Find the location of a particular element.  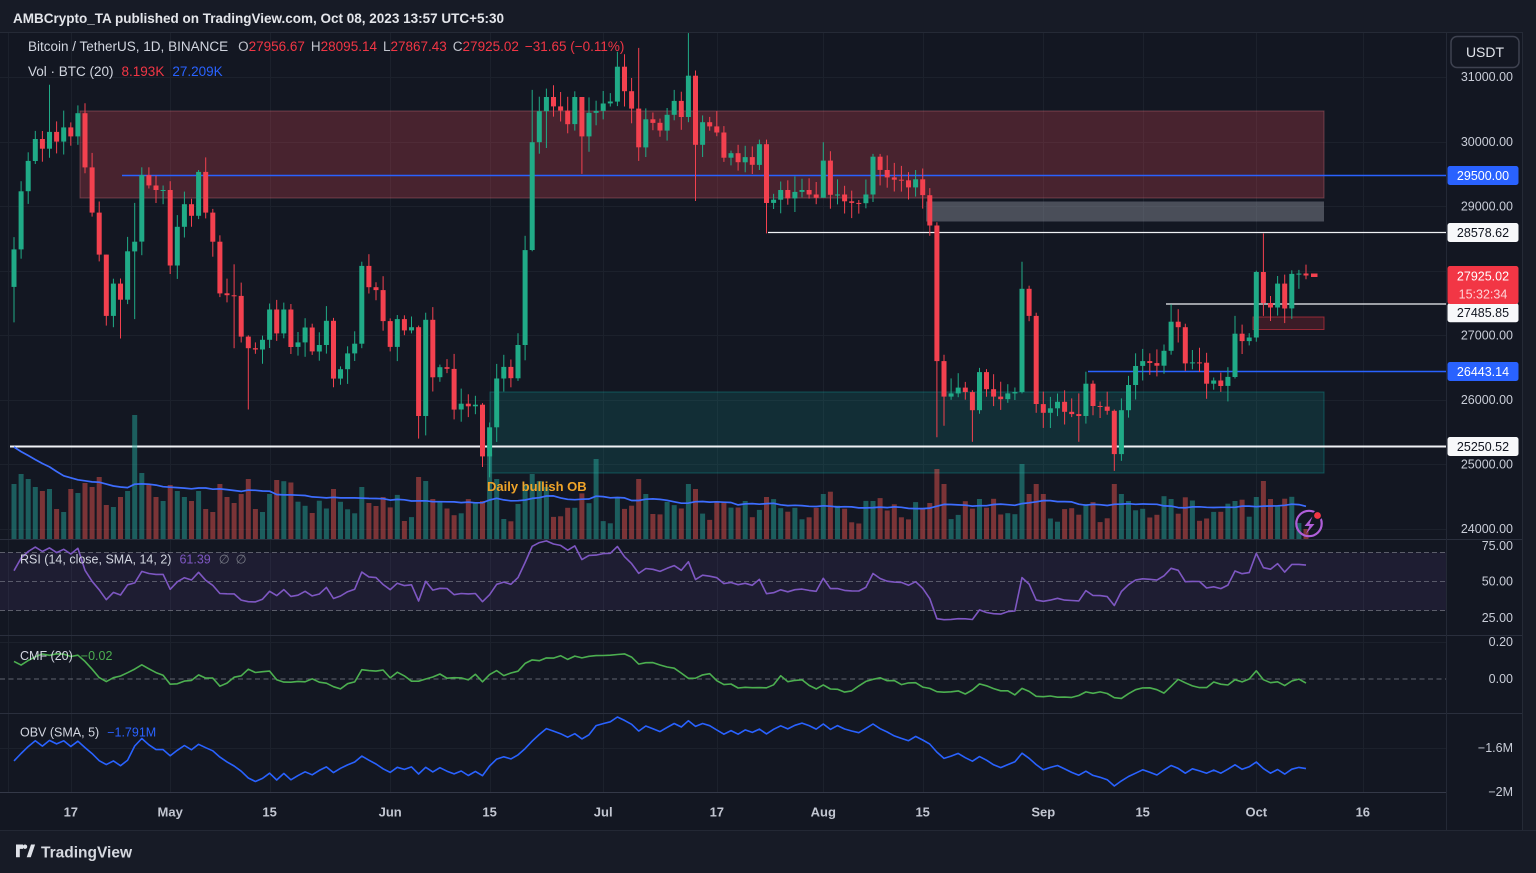

svg-text: 75.00 is located at coordinates (1497, 546).